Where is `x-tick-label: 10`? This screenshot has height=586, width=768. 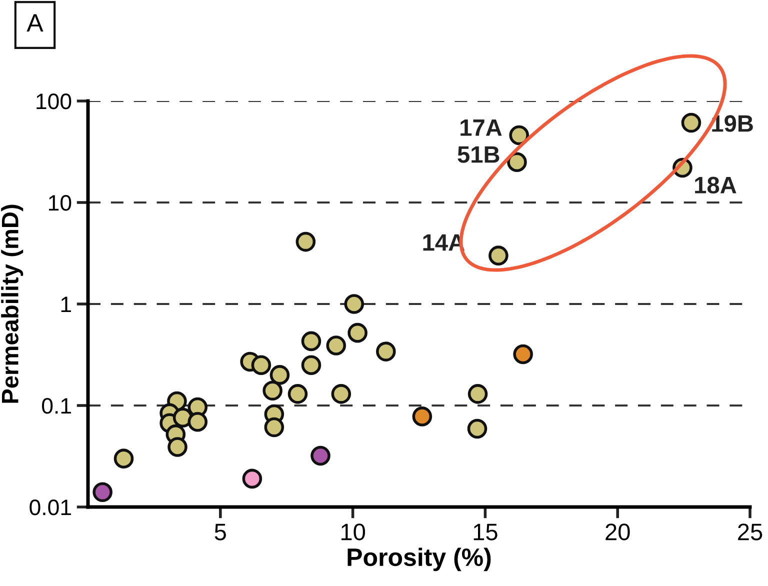 x-tick-label: 10 is located at coordinates (353, 532).